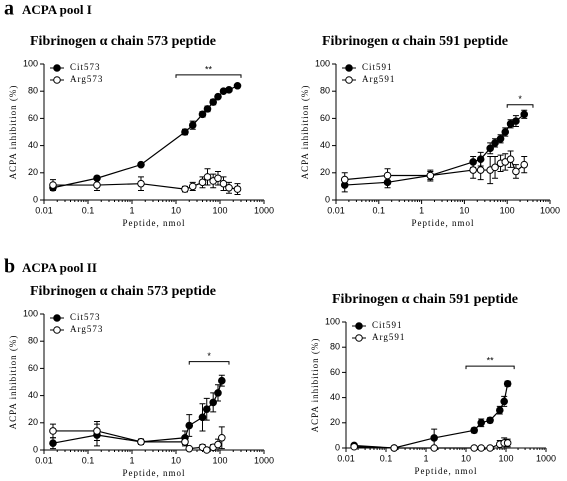 The height and width of the screenshot is (481, 567). I want to click on chart-title: Fibrinogen α chain 591 peptide, so click(415, 41).